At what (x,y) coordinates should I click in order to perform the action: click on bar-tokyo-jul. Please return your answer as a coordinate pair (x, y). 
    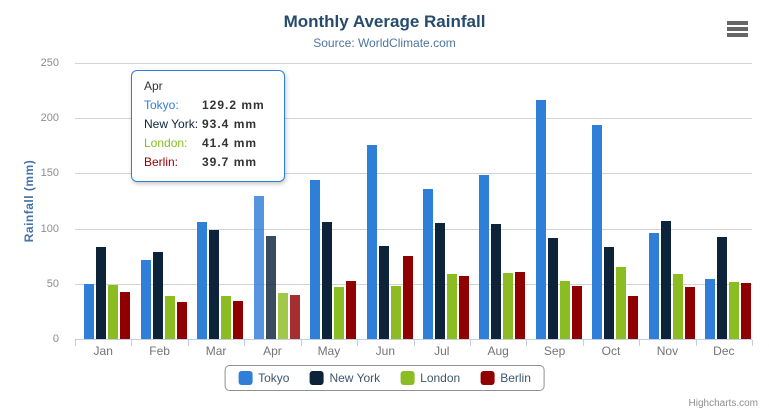
    Looking at the image, I should click on (427, 264).